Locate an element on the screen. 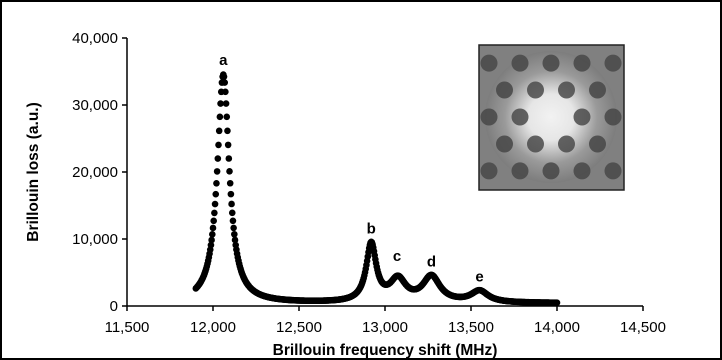  fiber-cross-section-inset is located at coordinates (551, 117).